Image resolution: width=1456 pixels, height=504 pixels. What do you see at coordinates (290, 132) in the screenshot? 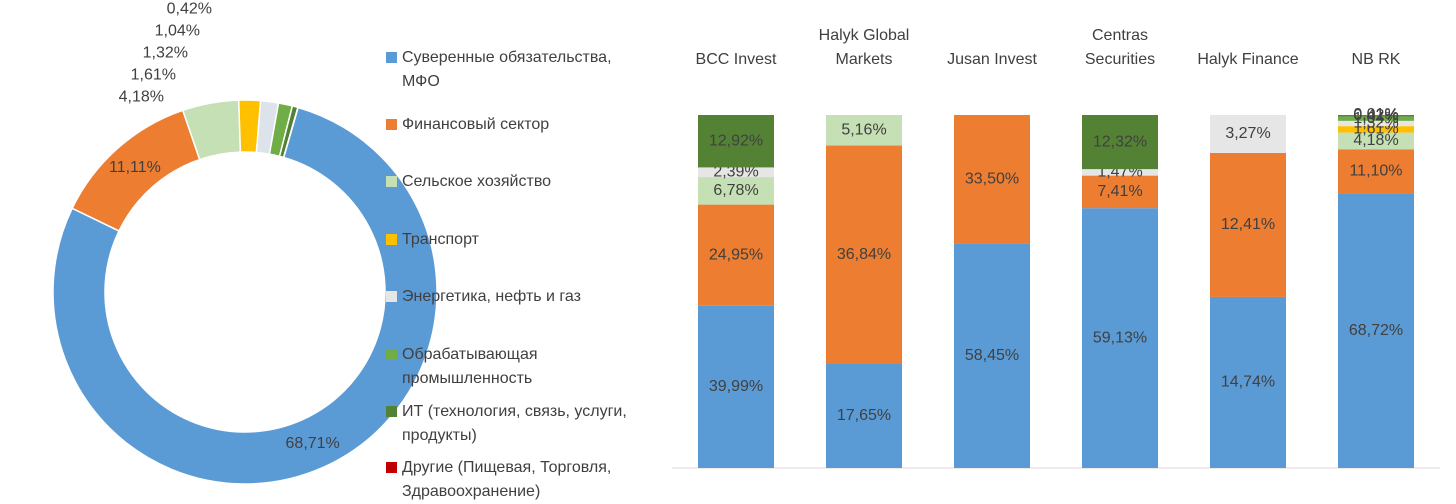
I see `donut-slice` at bounding box center [290, 132].